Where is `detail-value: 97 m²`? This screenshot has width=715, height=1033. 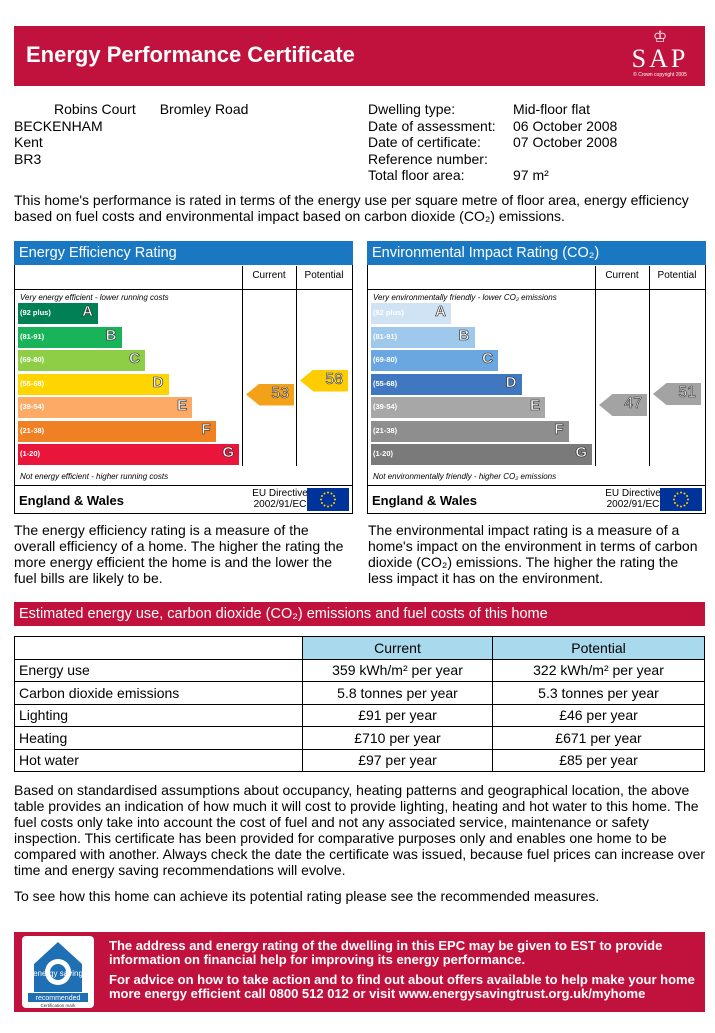 detail-value: 97 m² is located at coordinates (531, 175).